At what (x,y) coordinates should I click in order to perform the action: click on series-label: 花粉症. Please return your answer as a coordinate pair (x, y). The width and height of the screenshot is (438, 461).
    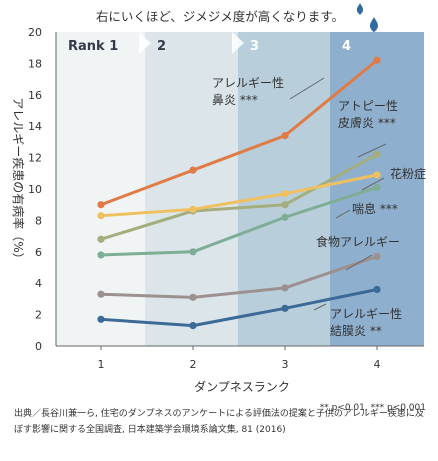
    Looking at the image, I should click on (408, 173).